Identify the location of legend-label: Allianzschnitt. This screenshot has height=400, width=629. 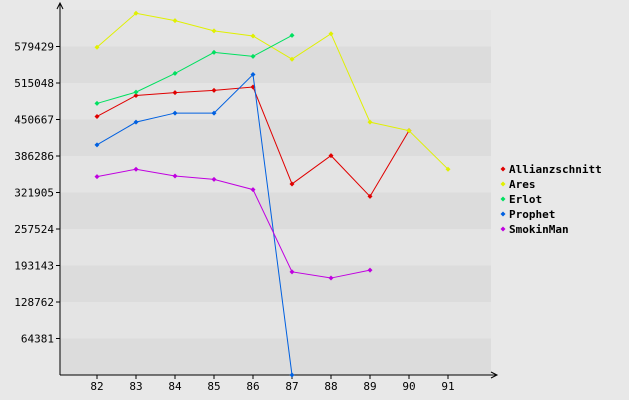
(555, 169).